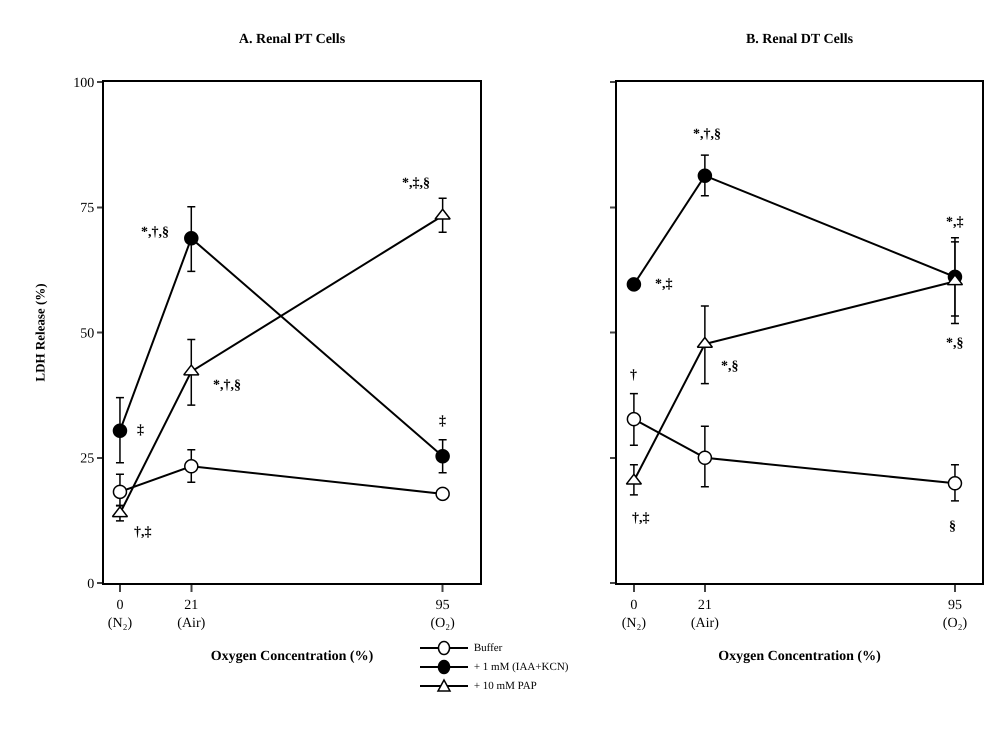 Image resolution: width=985 pixels, height=730 pixels. I want to click on legend-label: + 10 mM PAP, so click(505, 686).